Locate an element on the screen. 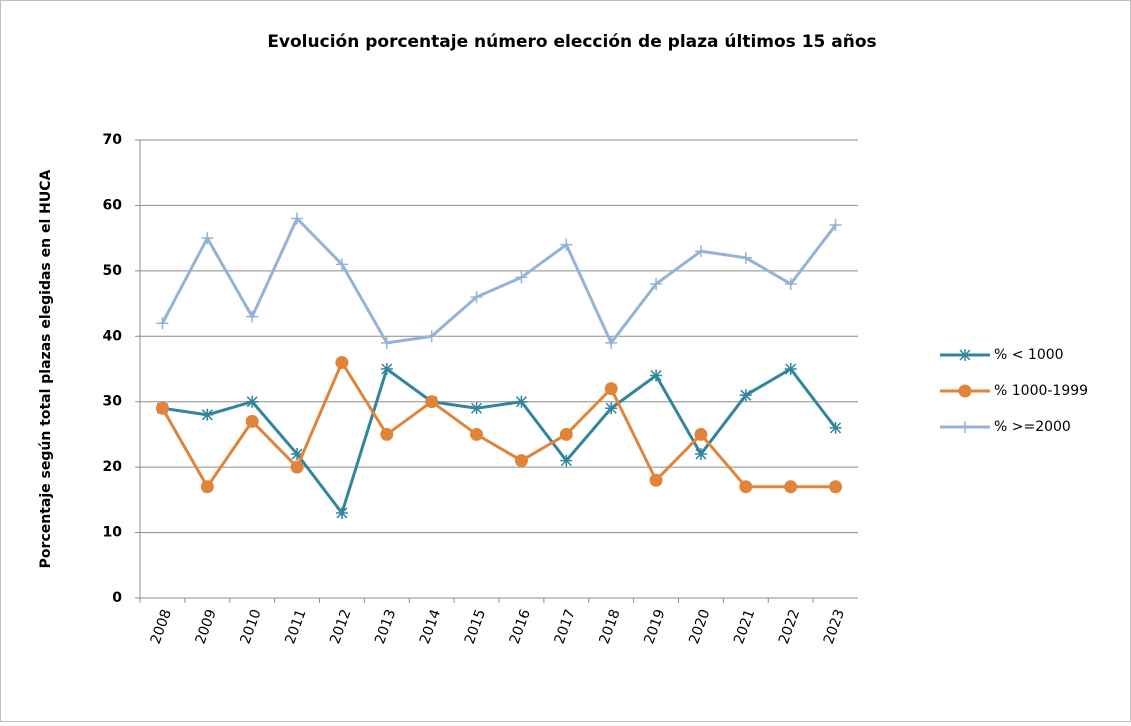 This screenshot has height=726, width=1131. y-tick-label: 10 is located at coordinates (113, 533).